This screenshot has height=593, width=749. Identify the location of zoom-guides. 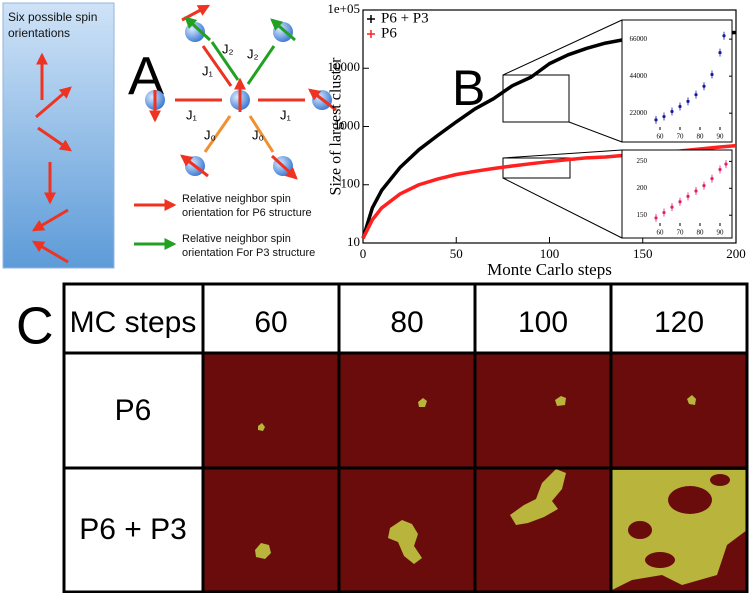
(562, 129).